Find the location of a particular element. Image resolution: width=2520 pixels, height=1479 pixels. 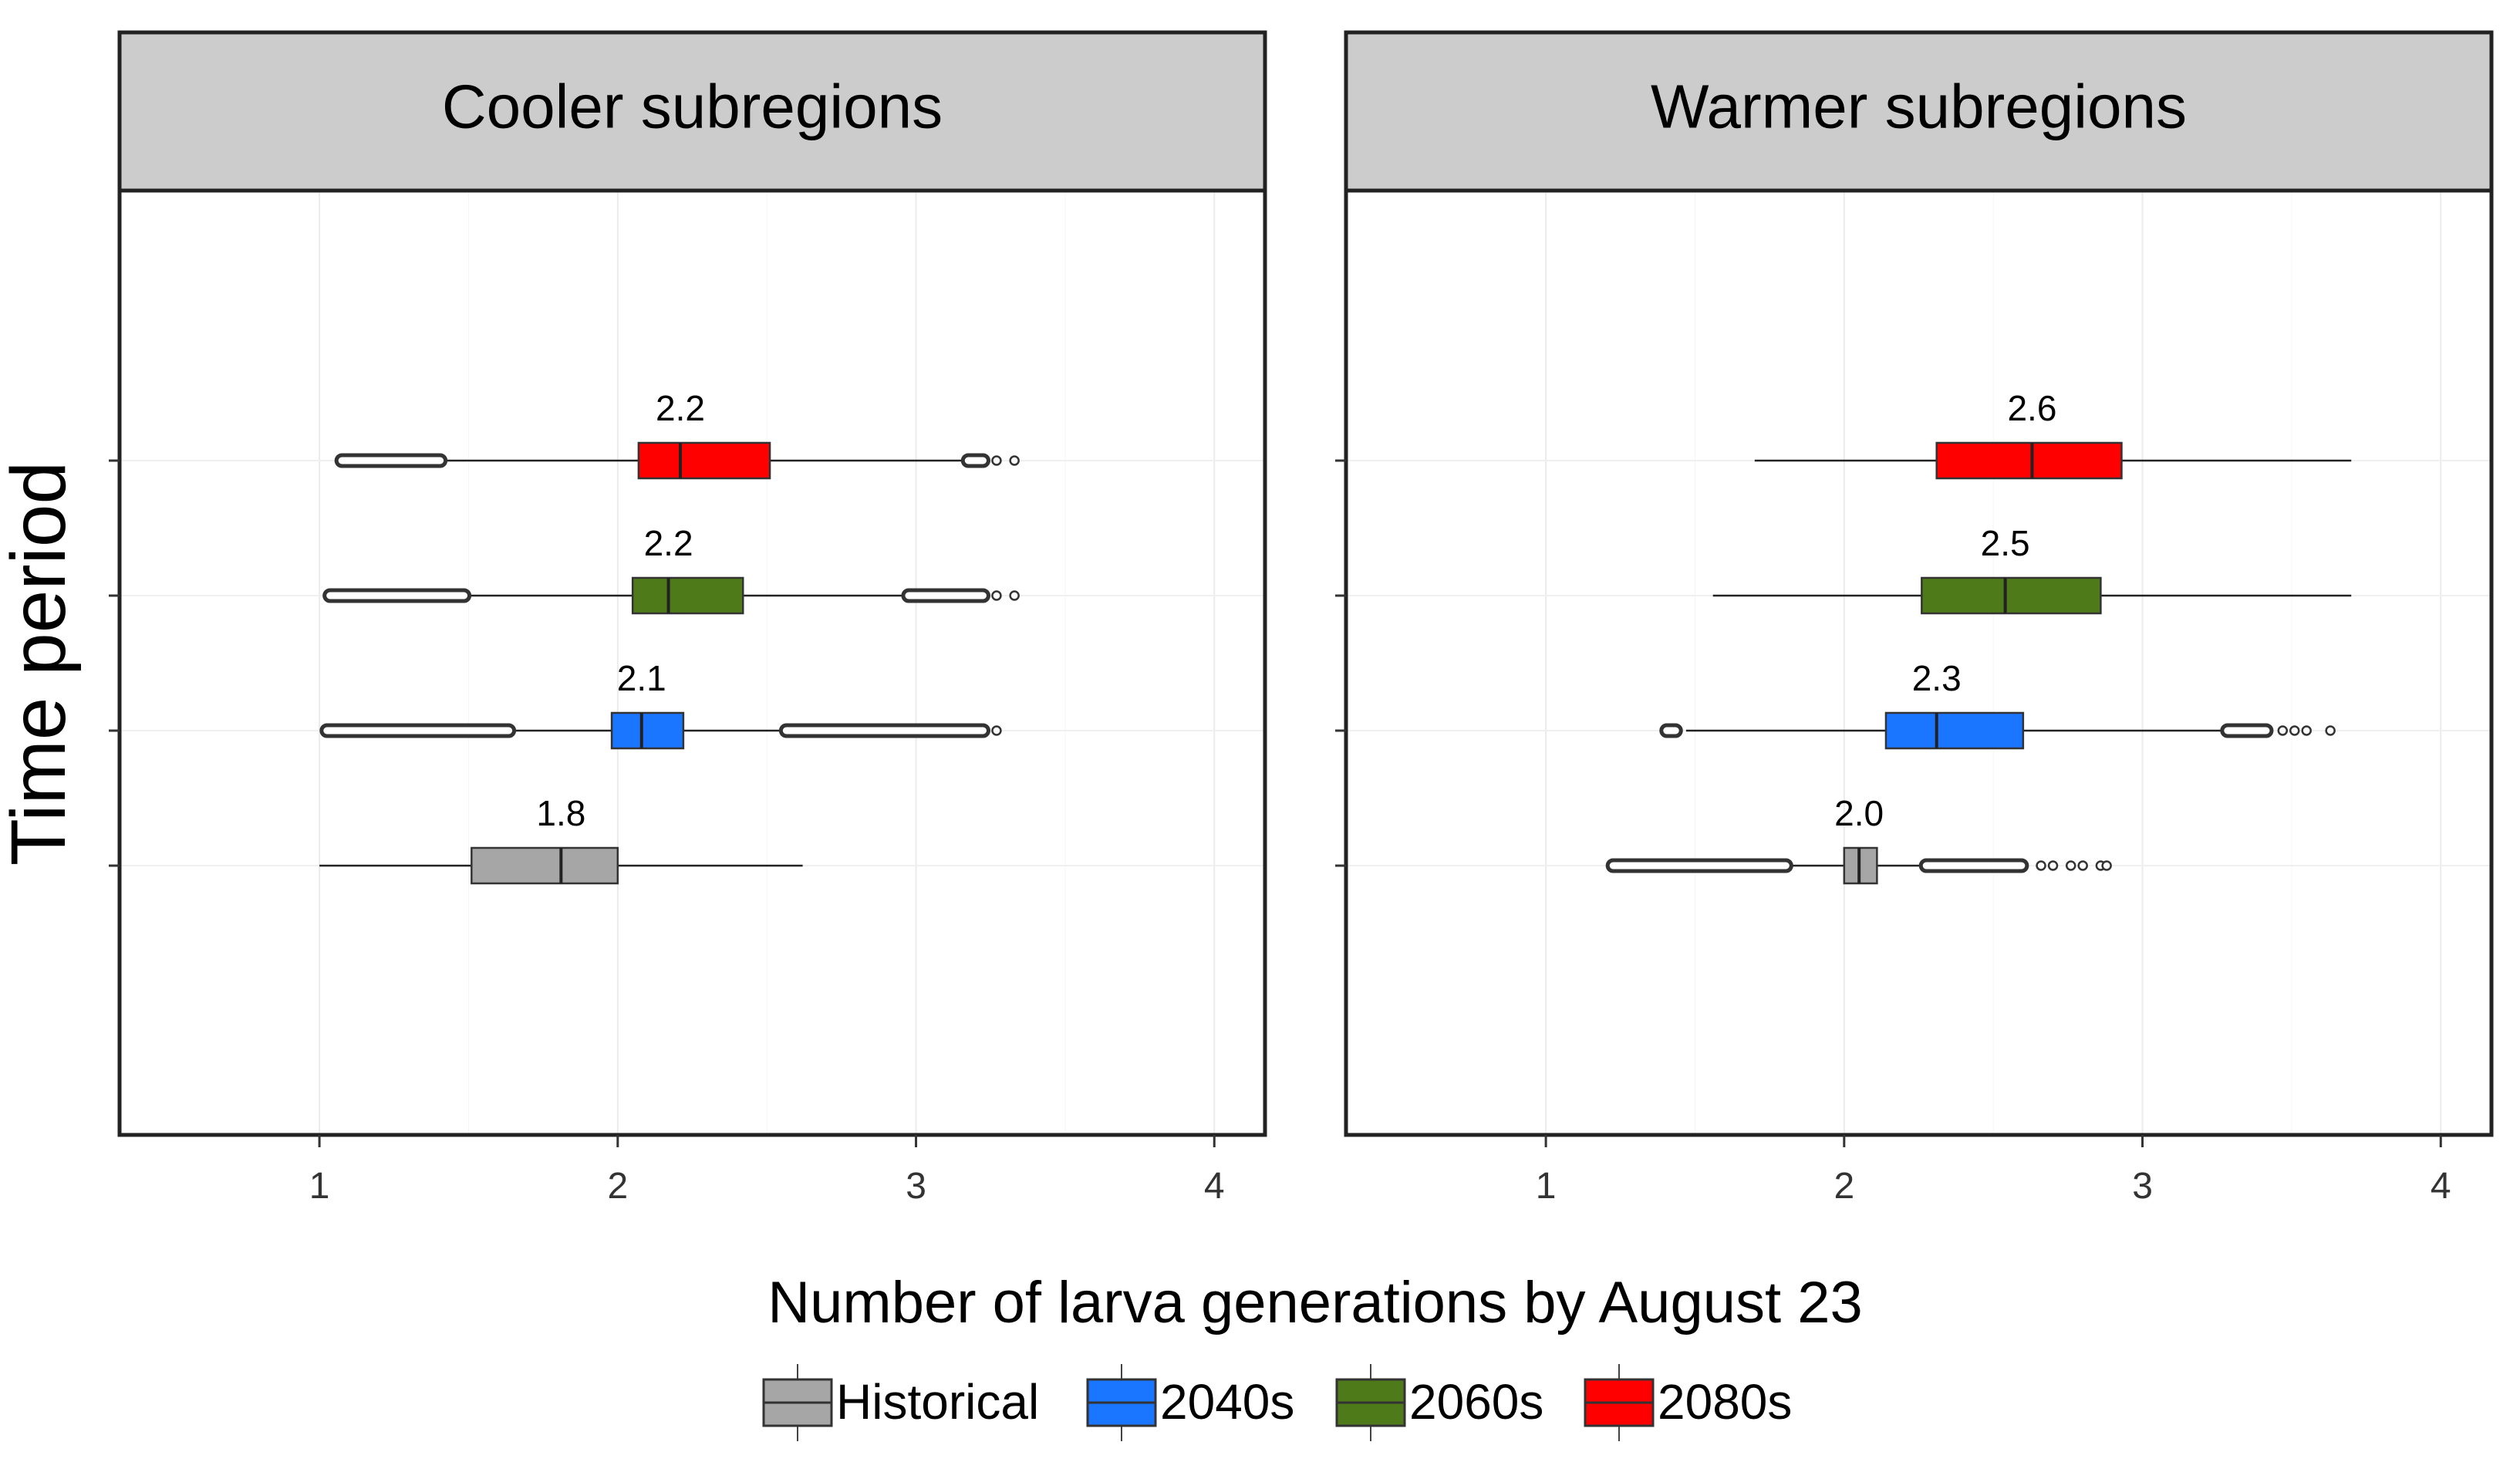

facet-title: Cooler subregions is located at coordinates (693, 107).